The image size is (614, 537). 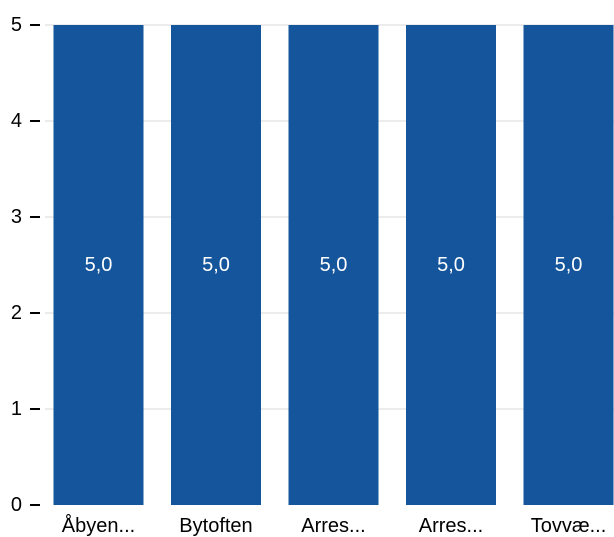 What do you see at coordinates (16, 505) in the screenshot?
I see `y-tick-label: 0` at bounding box center [16, 505].